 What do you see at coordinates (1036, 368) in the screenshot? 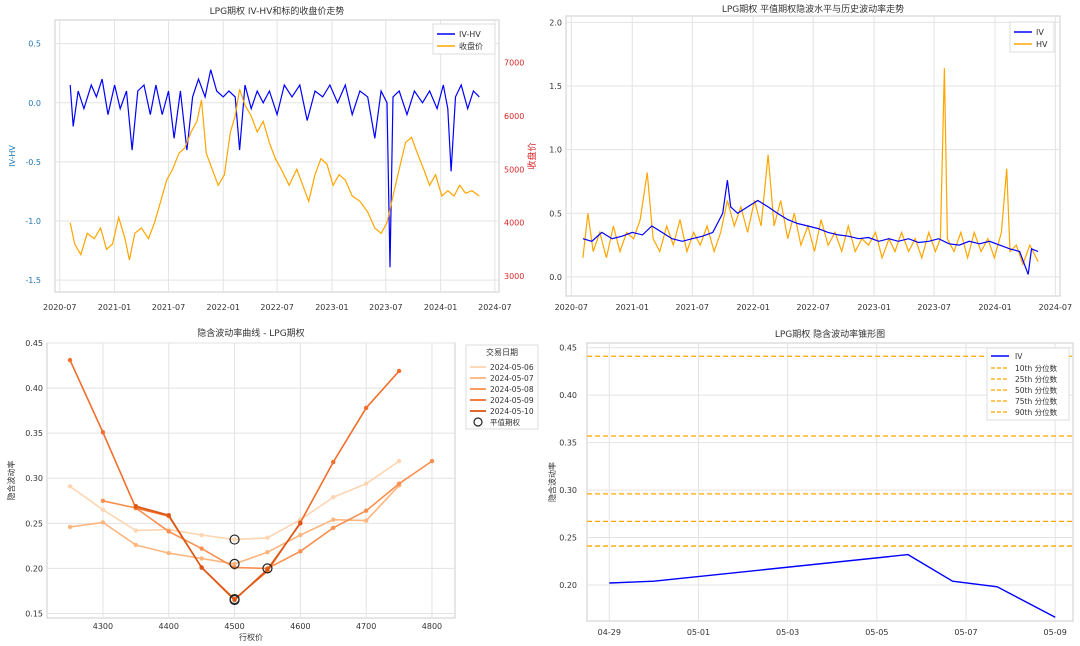
I see `legend-label: 10th 分位数` at bounding box center [1036, 368].